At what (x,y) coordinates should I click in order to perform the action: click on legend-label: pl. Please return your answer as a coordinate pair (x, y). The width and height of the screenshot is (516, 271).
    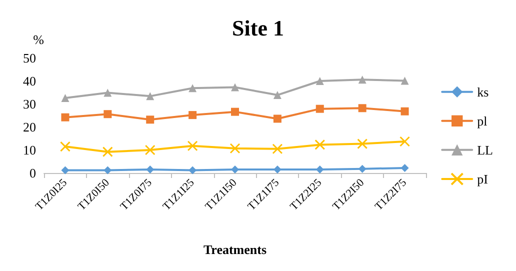
    Looking at the image, I should click on (482, 120).